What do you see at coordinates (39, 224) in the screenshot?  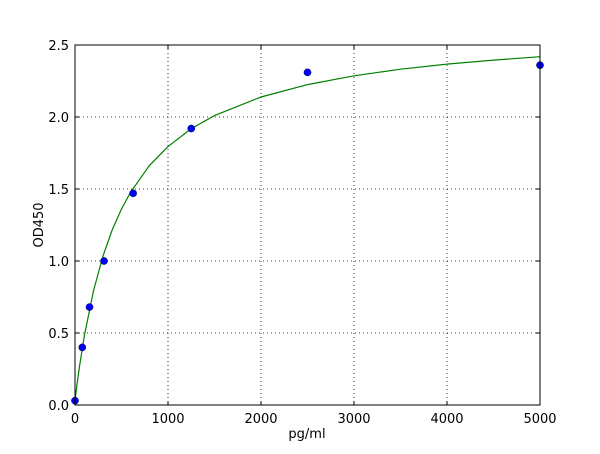 I see `y-axis-label: OD450` at bounding box center [39, 224].